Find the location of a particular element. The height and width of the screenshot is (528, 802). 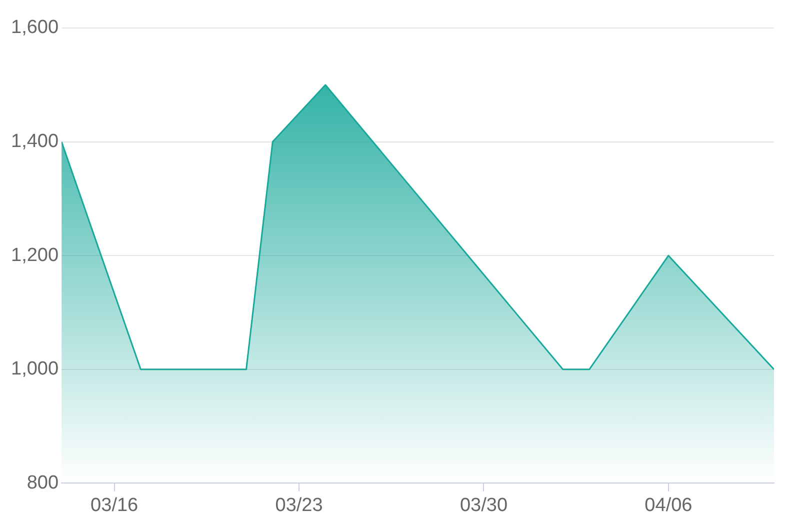

x-tick-label: 03/16 is located at coordinates (114, 505).